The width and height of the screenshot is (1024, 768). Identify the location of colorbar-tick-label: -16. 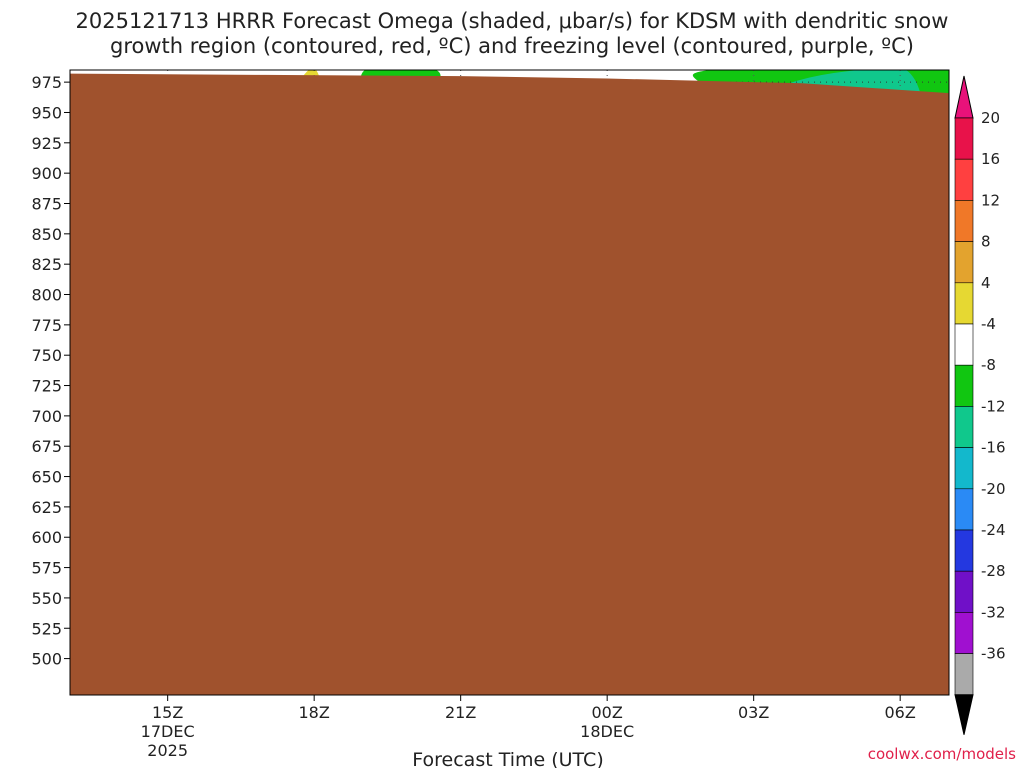
(993, 448).